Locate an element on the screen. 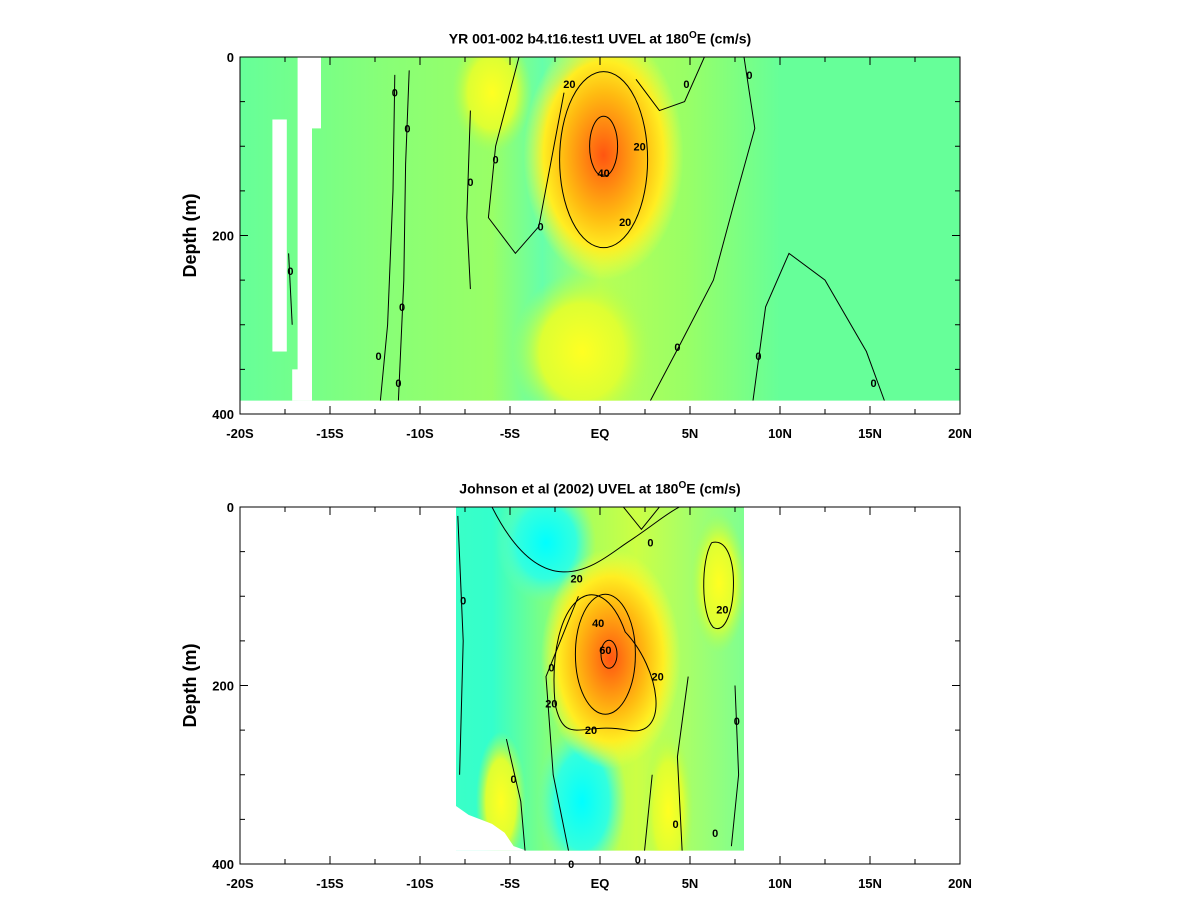 Image resolution: width=1200 pixels, height=905 pixels. title-text: YR 001-002 b4.t16.test1 UVEL at 180 is located at coordinates (568, 38).